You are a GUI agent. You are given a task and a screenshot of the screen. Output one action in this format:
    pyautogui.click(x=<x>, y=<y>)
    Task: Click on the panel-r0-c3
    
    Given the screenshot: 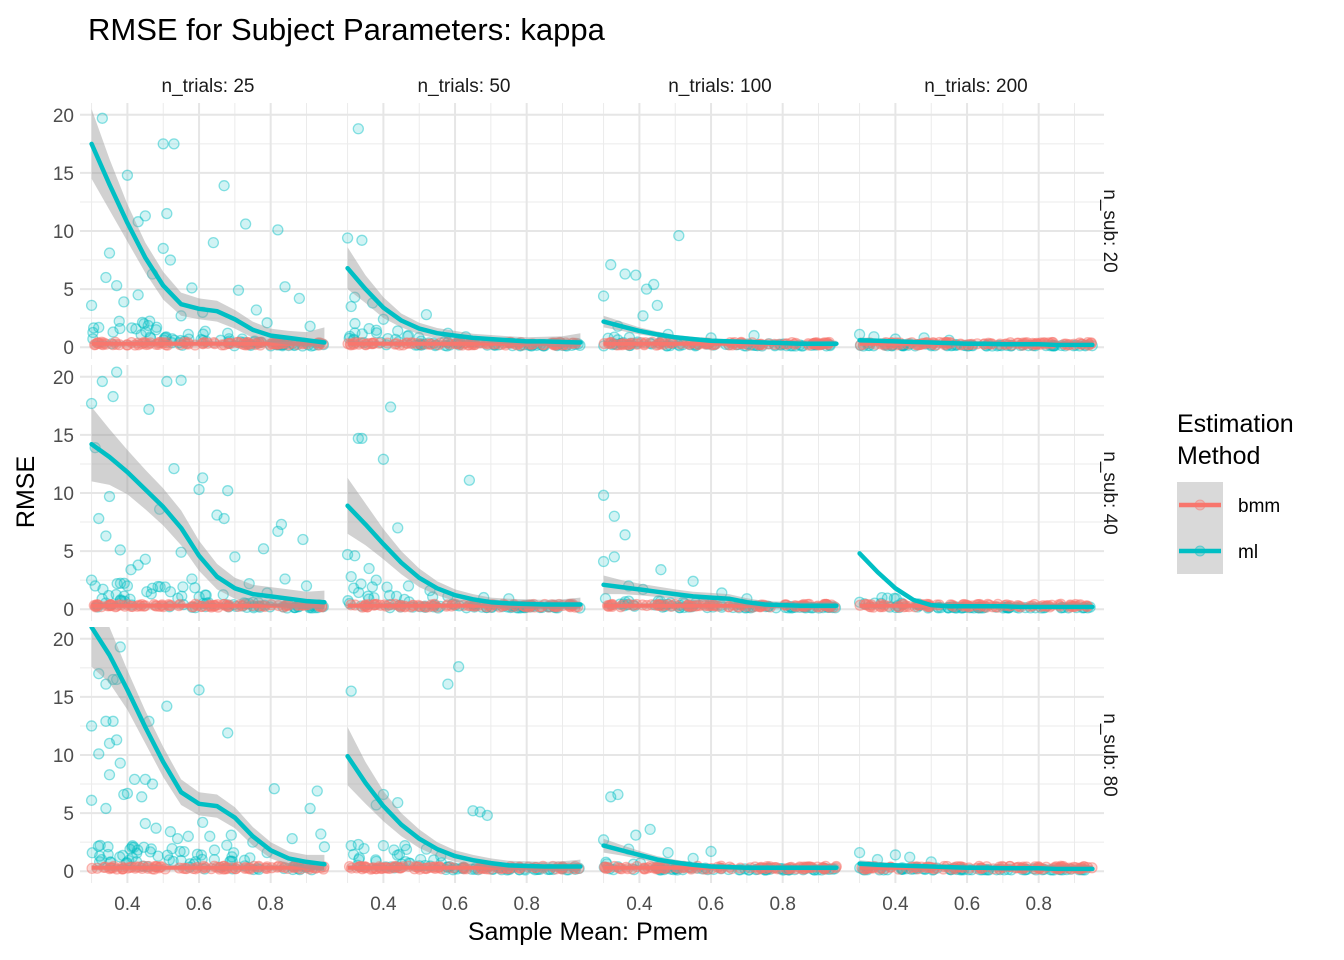 What is the action you would take?
    pyautogui.click(x=976, y=231)
    